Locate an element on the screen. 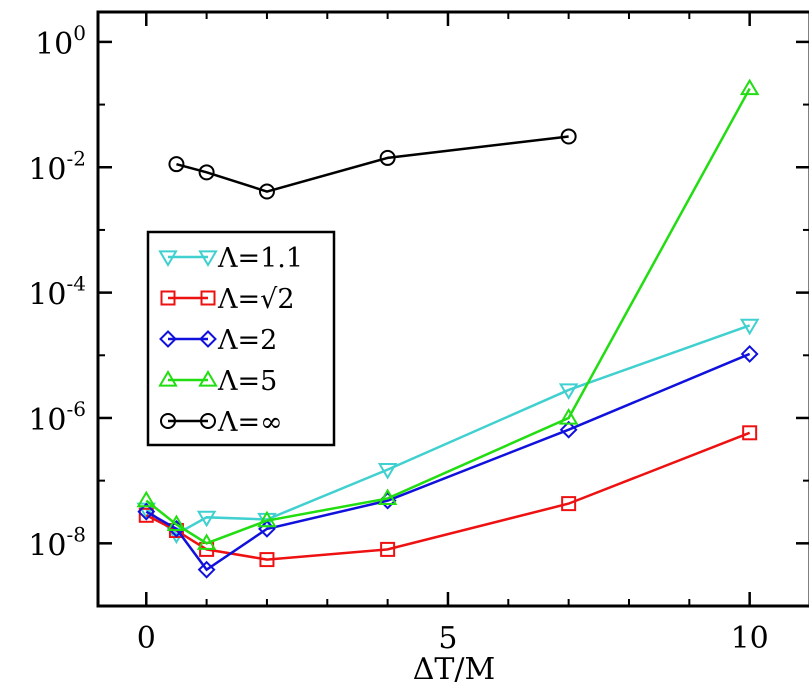 The image size is (809, 685). x-axis-title: ΔT/M is located at coordinates (454, 668).